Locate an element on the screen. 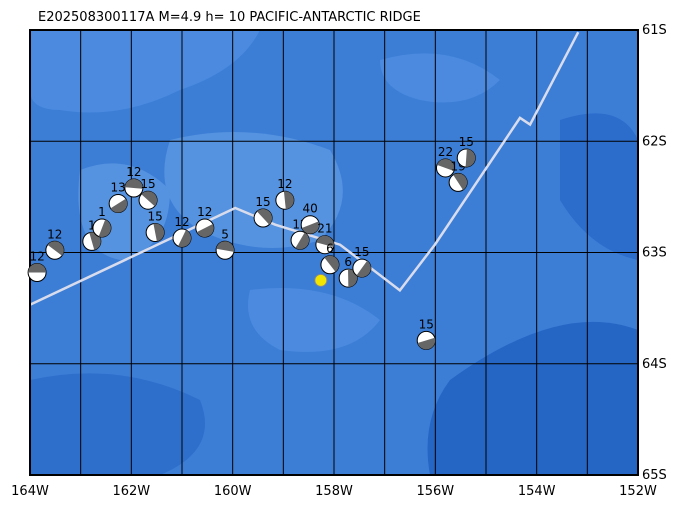  y-tick-label: 62S is located at coordinates (654, 141).